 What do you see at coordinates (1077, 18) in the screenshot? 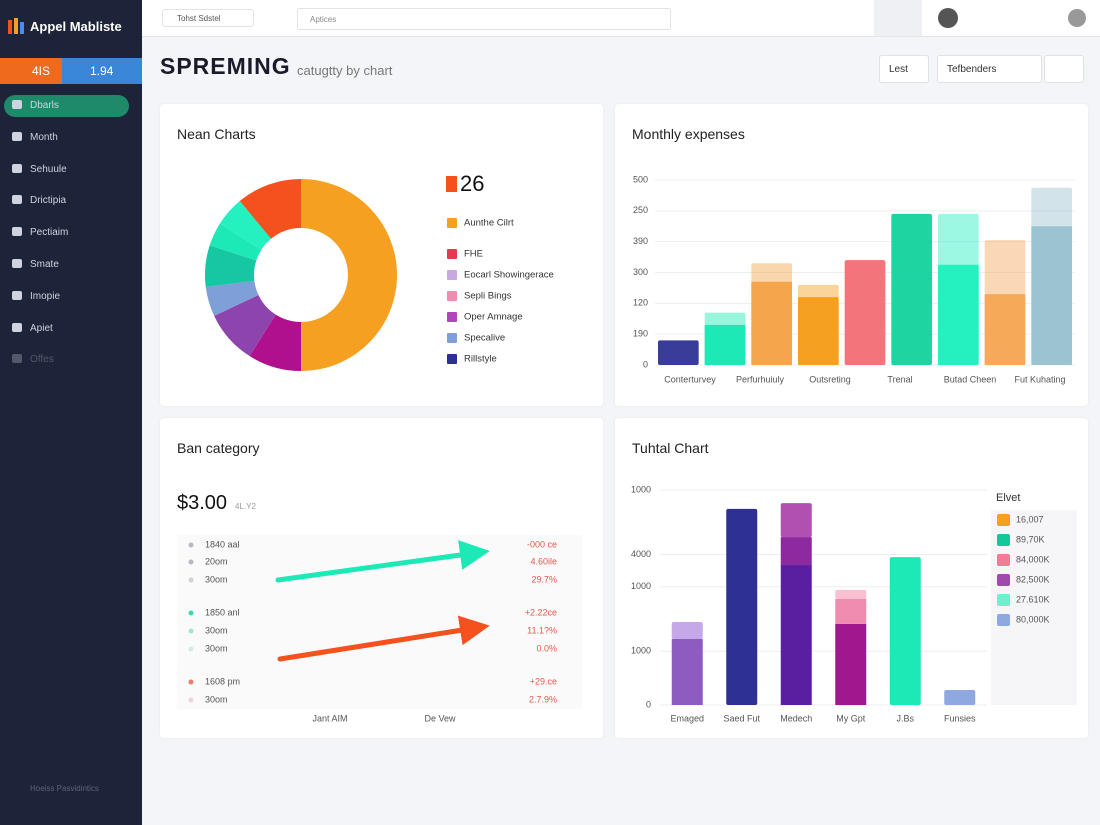
I see `settings-icon` at bounding box center [1077, 18].